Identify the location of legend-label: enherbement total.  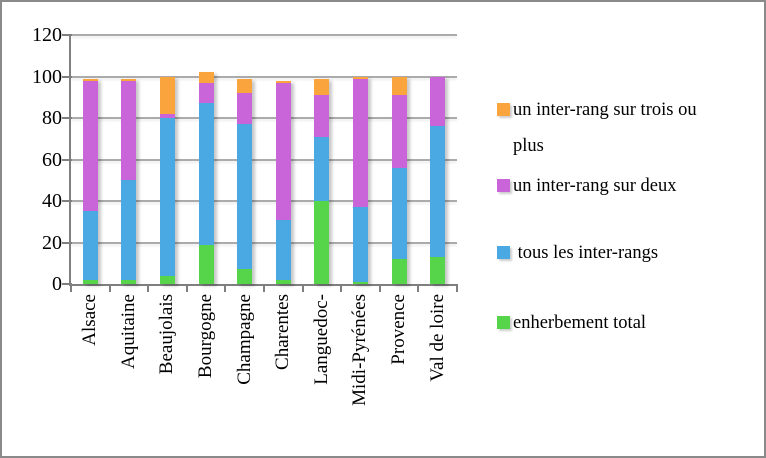
(580, 323).